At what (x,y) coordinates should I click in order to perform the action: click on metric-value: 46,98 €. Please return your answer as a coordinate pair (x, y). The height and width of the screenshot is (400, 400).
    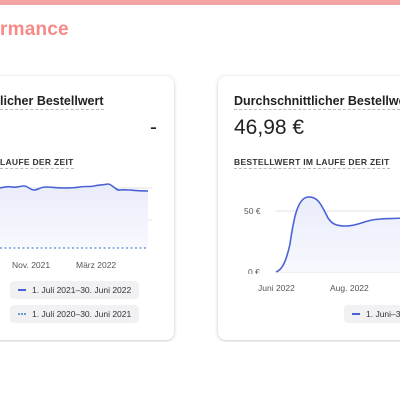
    Looking at the image, I should click on (269, 127).